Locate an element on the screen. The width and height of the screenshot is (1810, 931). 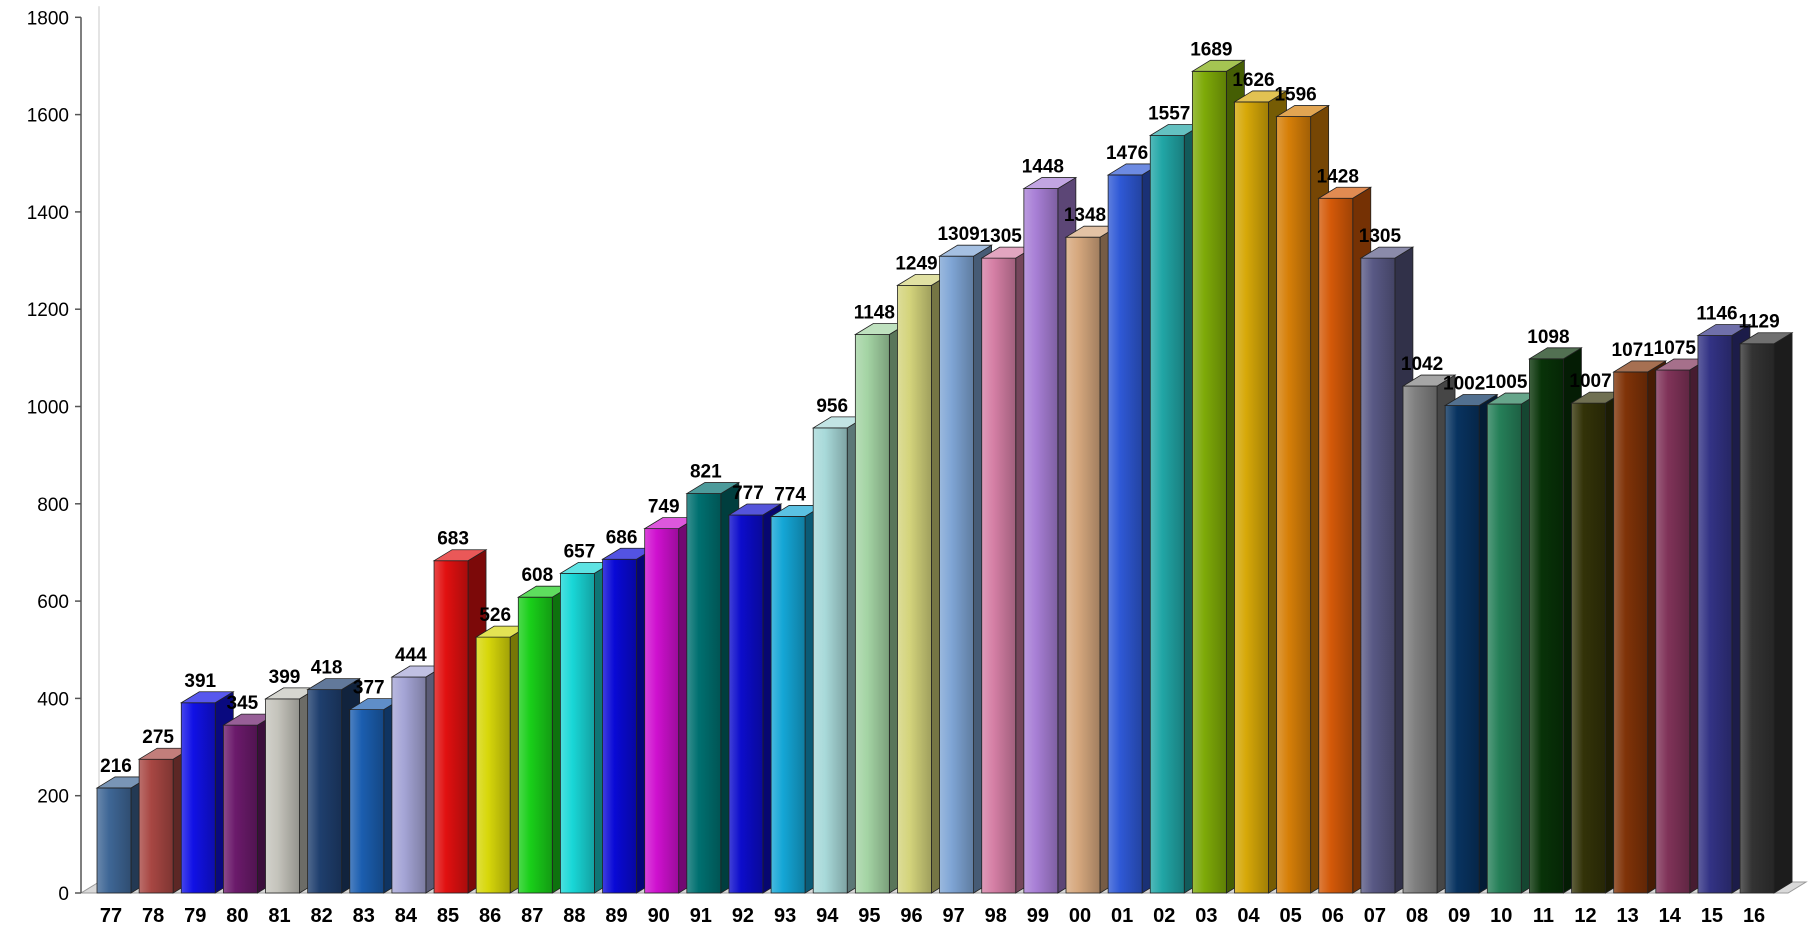
x-tick-label: 78 is located at coordinates (153, 916).